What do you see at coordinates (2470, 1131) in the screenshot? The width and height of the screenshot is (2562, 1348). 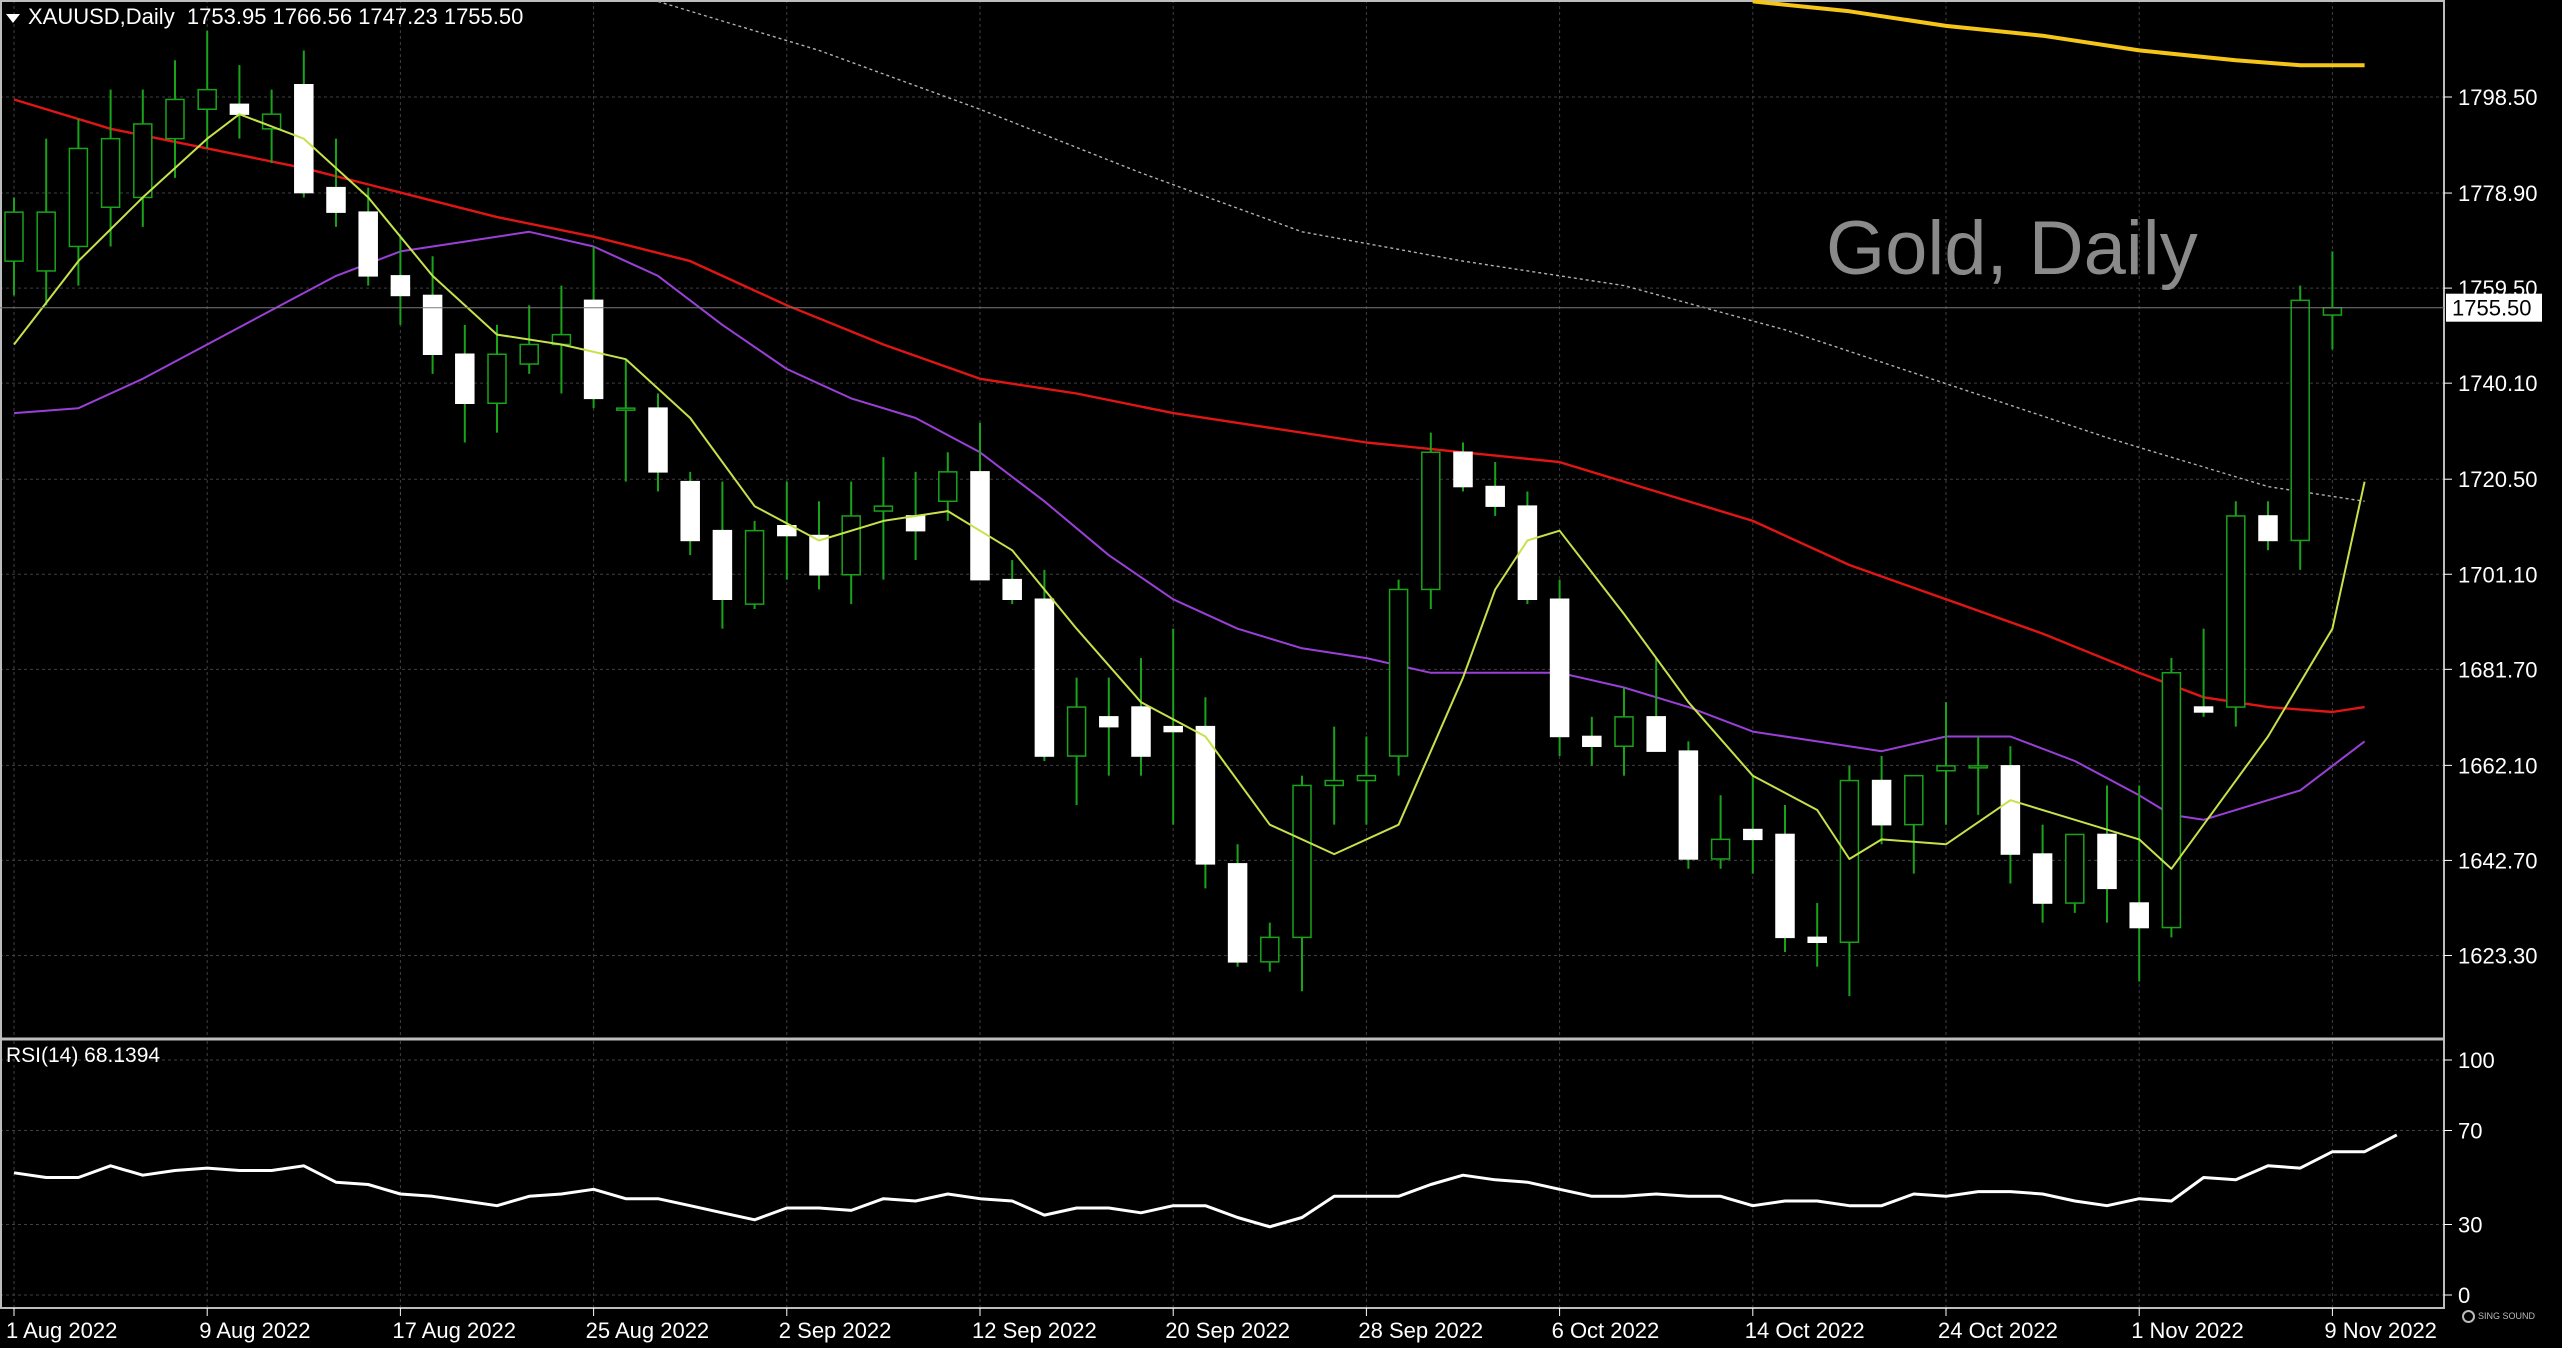 I see `rsi-tick-label: 70` at bounding box center [2470, 1131].